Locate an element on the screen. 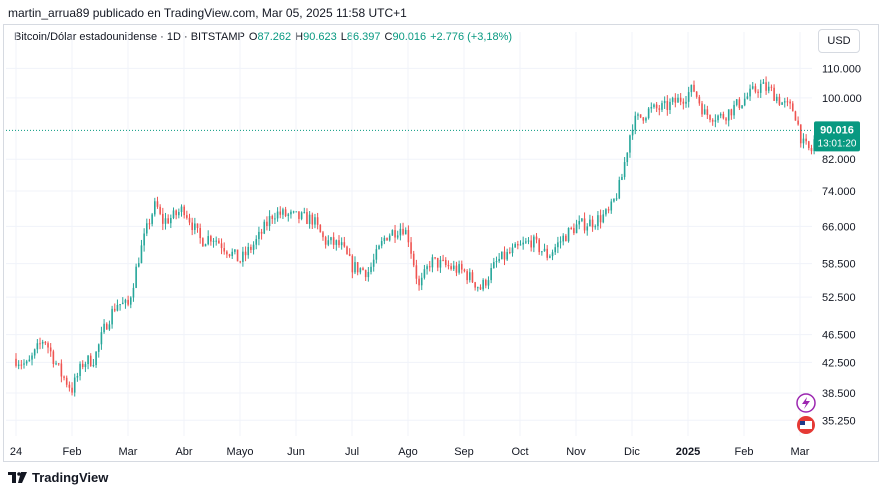 This screenshot has width=886, height=494. y-tick-label: 38.500 is located at coordinates (839, 394).